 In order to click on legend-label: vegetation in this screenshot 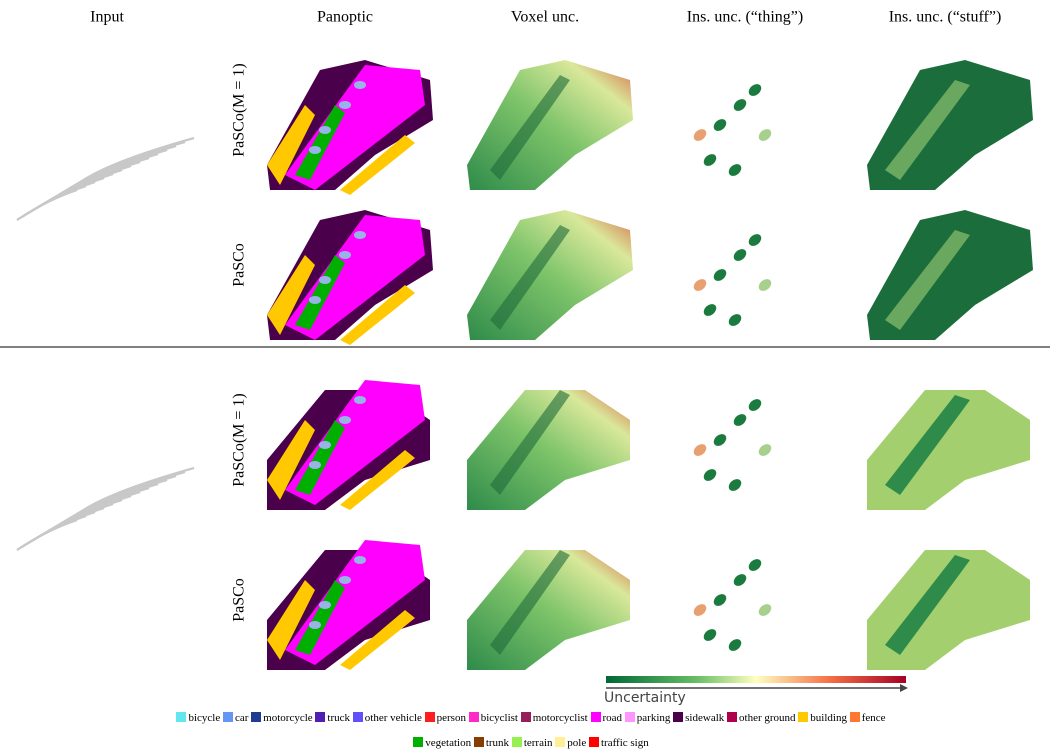, I will do `click(448, 743)`.